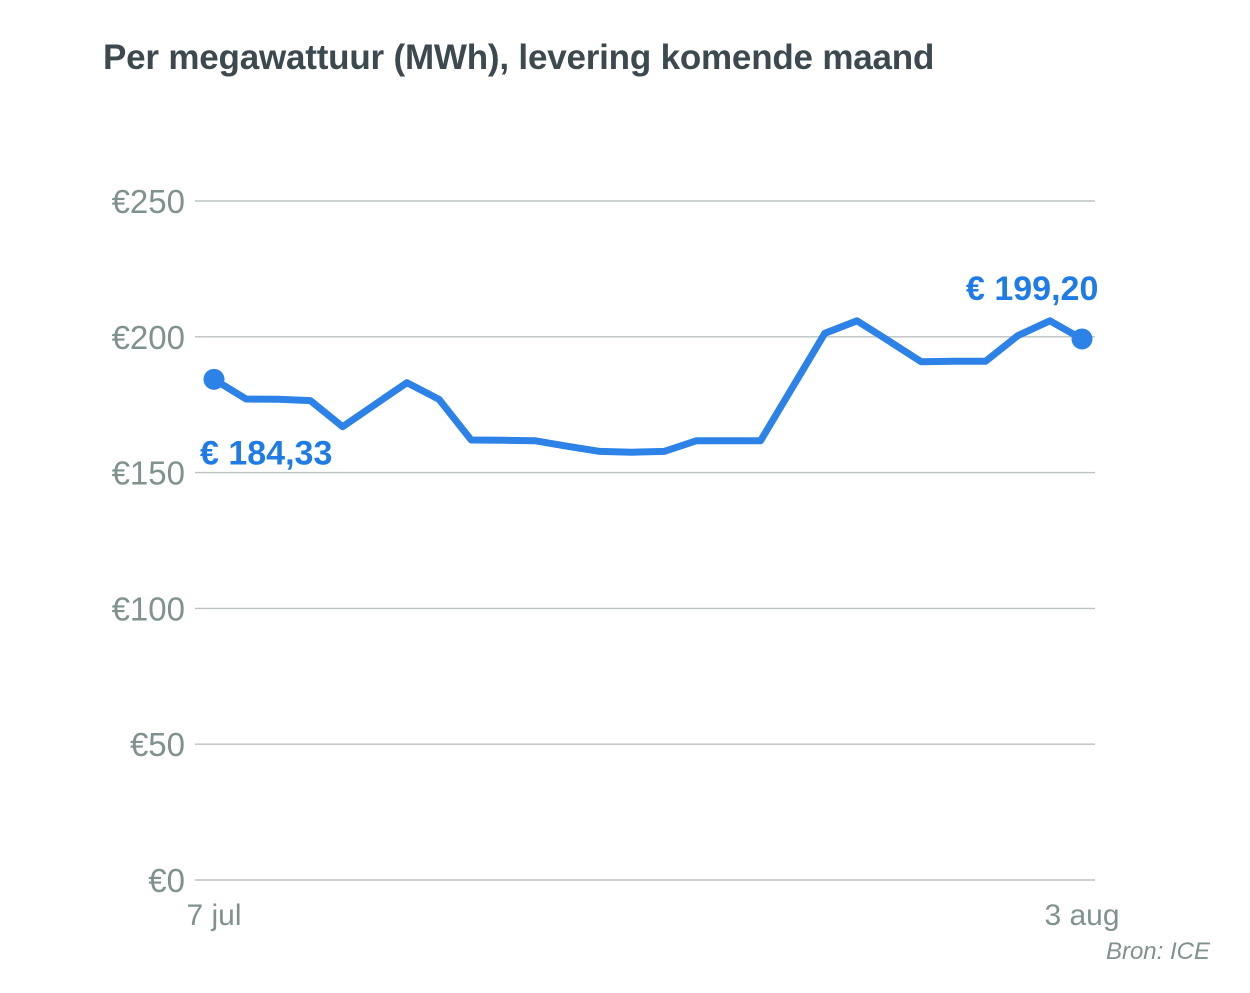  I want to click on price-annotation: € 184,33, so click(266, 453).